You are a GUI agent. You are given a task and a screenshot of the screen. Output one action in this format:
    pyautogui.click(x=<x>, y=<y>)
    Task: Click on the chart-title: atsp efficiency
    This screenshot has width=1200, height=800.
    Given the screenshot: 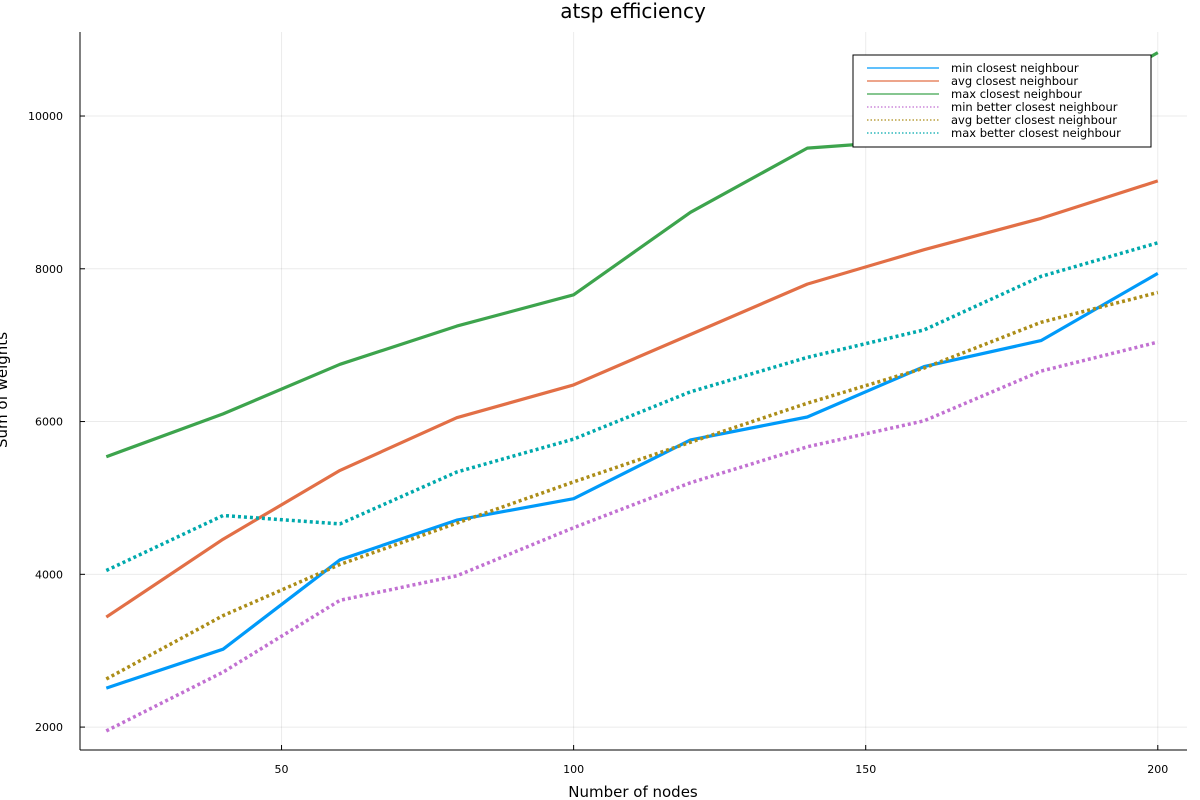 What is the action you would take?
    pyautogui.click(x=633, y=11)
    